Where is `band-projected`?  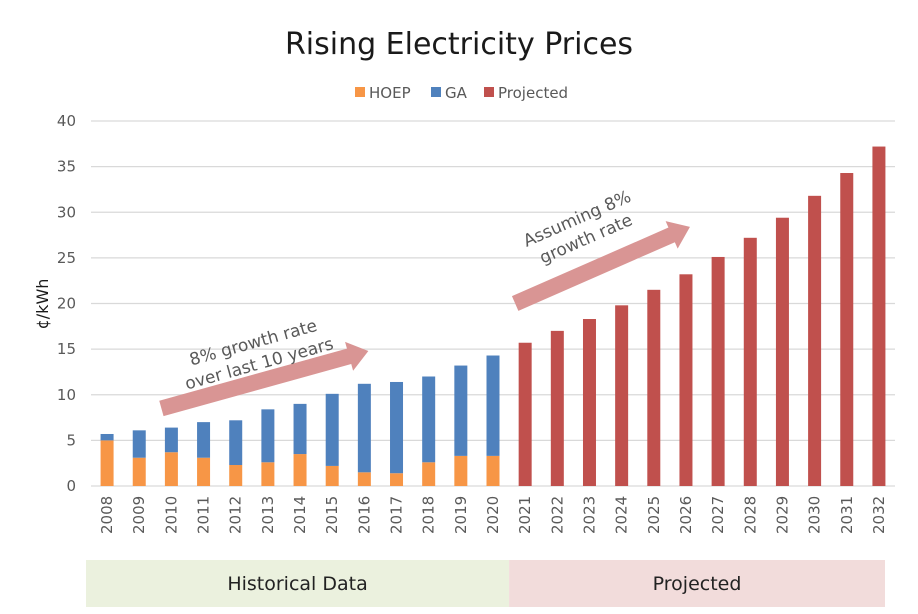
band-projected is located at coordinates (697, 583).